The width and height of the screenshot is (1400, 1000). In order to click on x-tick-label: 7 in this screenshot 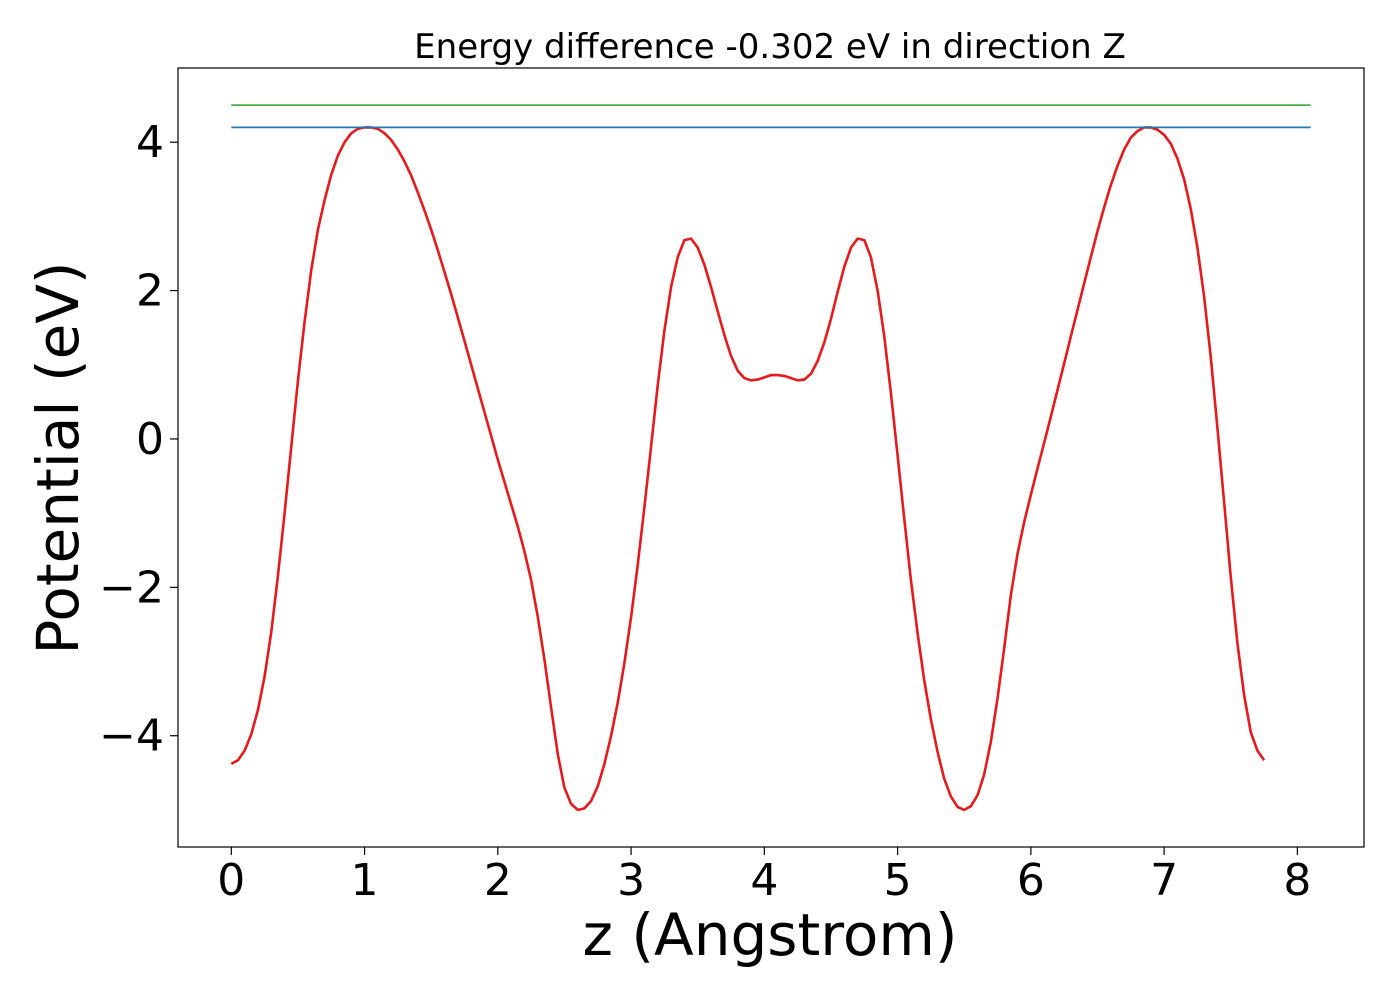, I will do `click(1164, 880)`.